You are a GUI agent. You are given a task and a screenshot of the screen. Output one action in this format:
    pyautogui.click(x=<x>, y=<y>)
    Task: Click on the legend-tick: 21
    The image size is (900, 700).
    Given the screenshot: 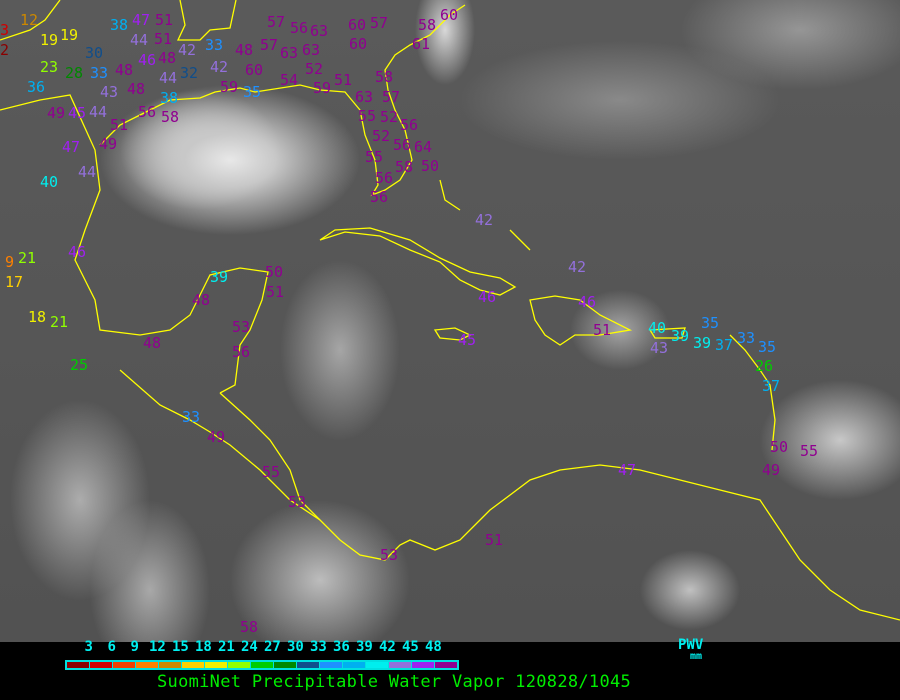 What is the action you would take?
    pyautogui.click(x=226, y=647)
    